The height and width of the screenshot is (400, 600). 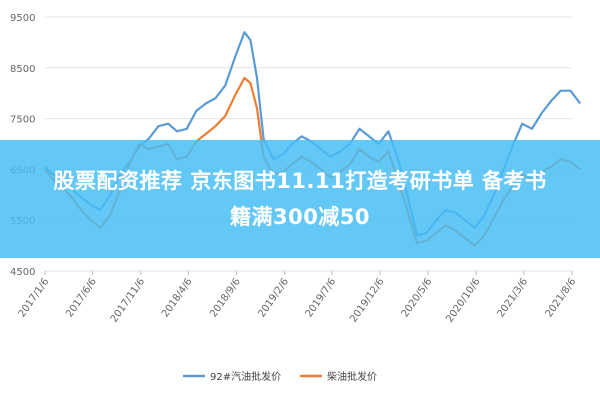 I want to click on banner-line-2: 籍满300减50, so click(x=300, y=217).